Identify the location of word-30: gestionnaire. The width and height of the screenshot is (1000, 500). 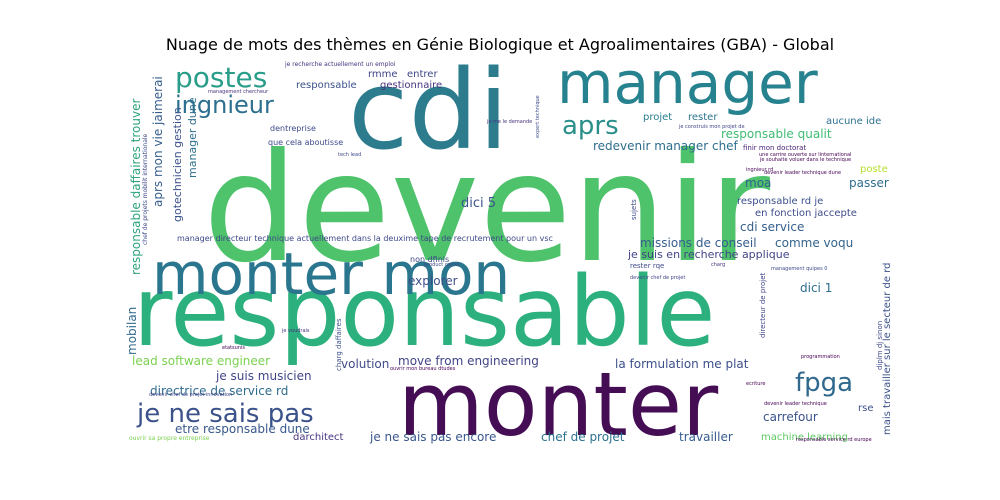
(411, 85).